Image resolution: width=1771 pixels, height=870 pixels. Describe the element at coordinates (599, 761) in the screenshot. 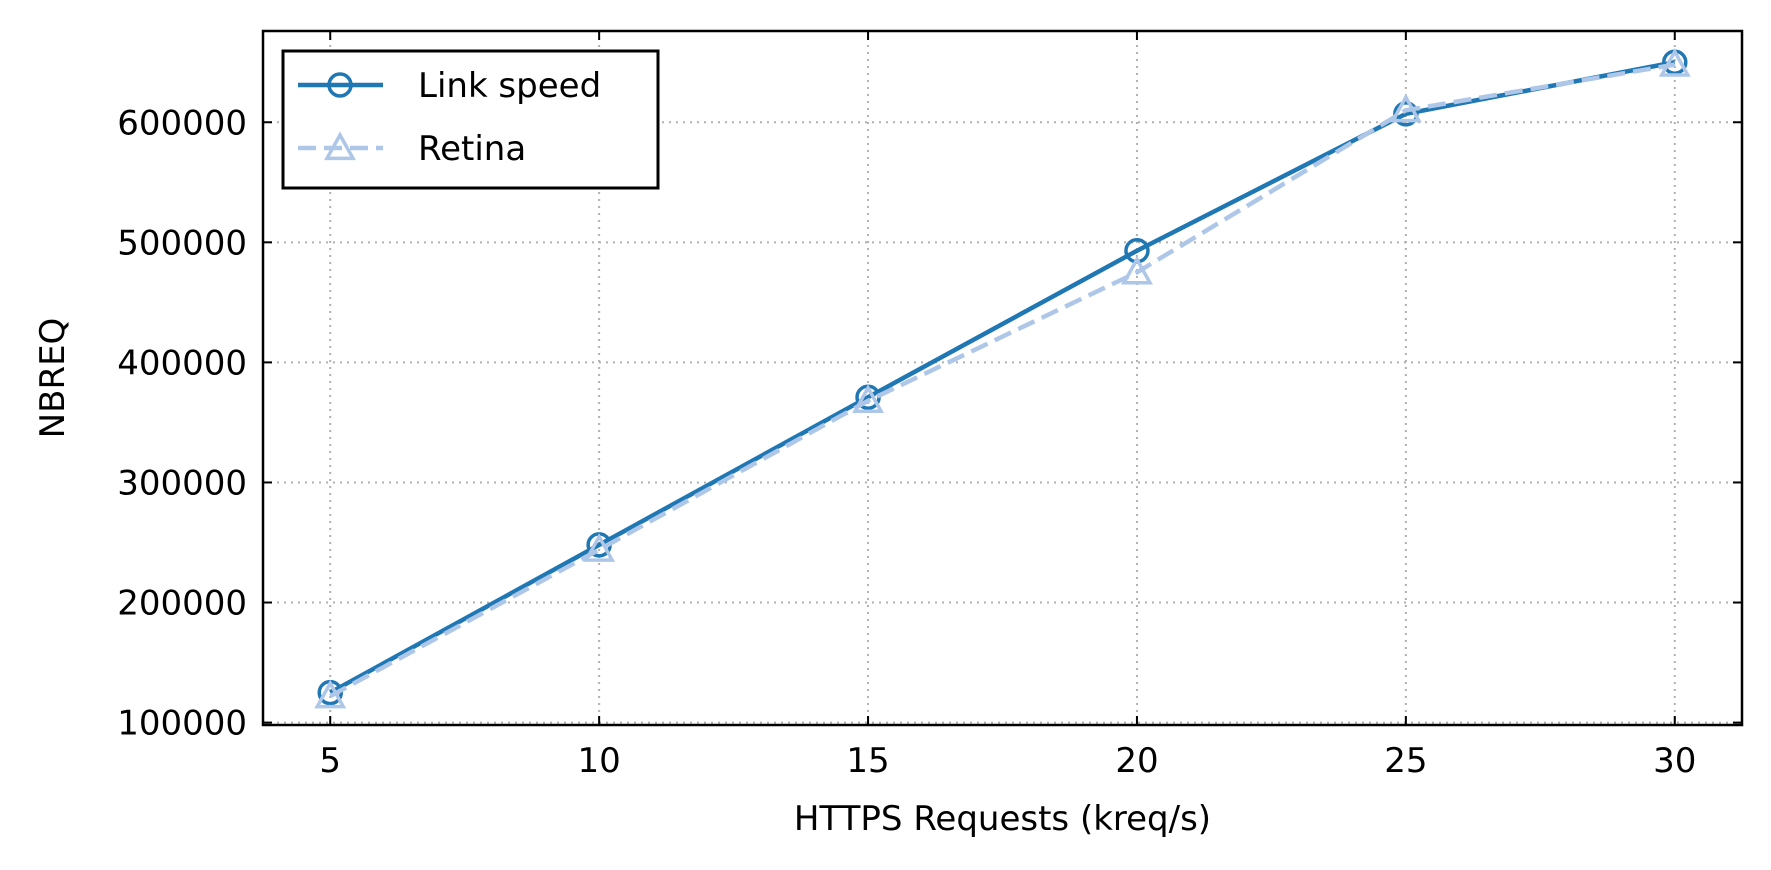

I see `x-tick-label: 10` at that location.